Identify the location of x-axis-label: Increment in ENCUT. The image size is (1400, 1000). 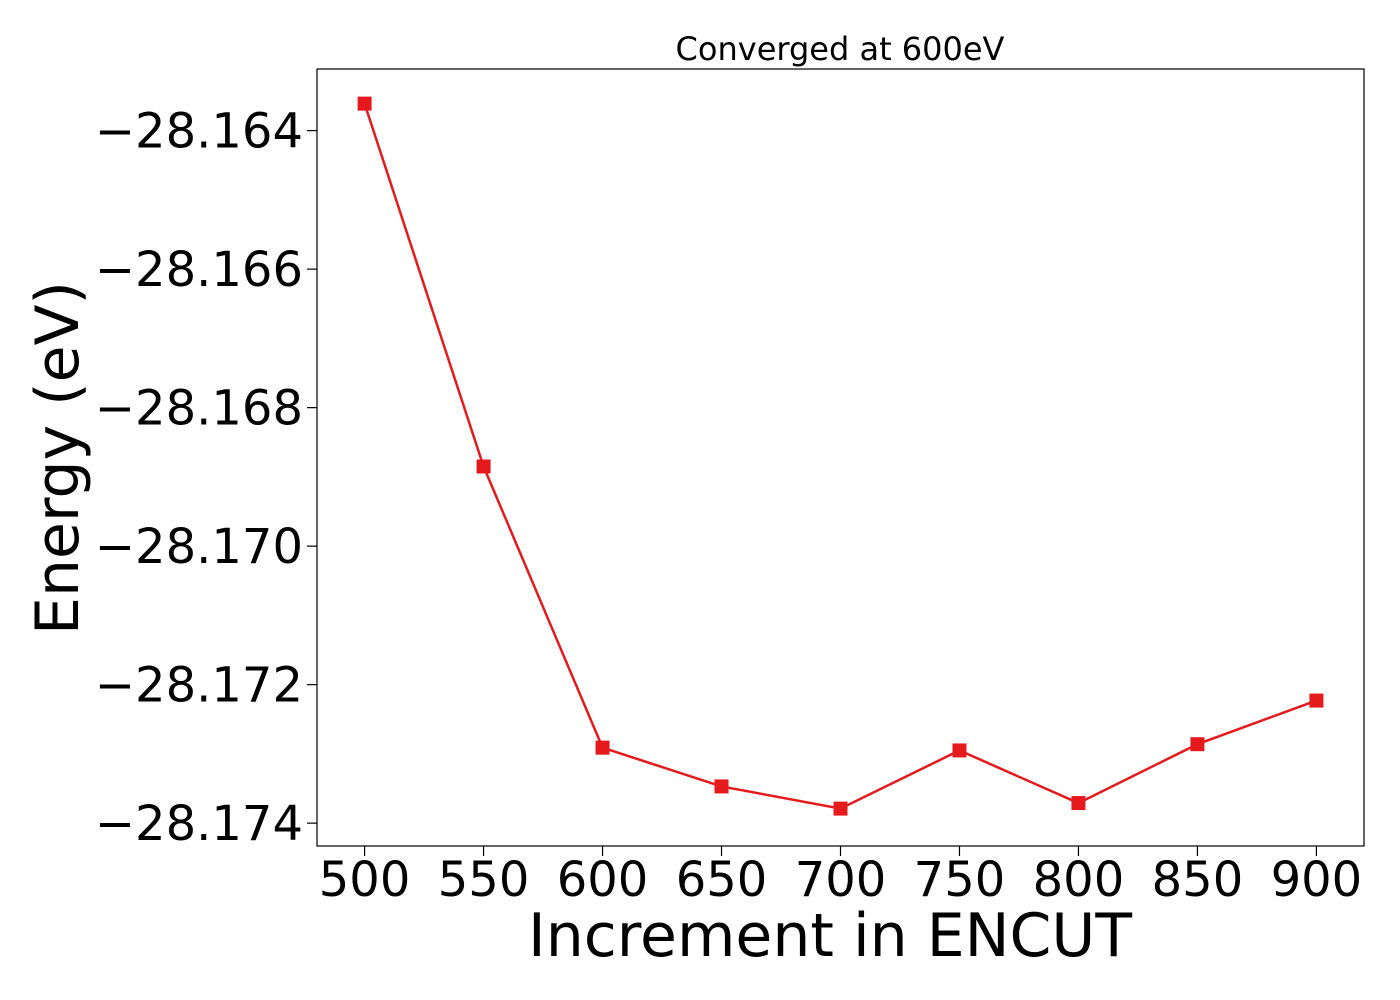
(830, 936).